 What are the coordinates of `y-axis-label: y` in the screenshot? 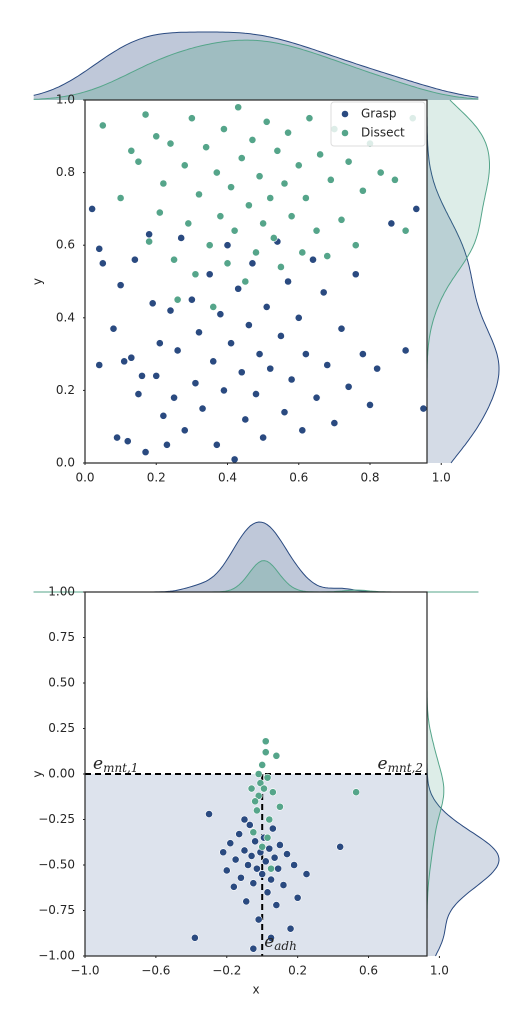 It's located at (38, 773).